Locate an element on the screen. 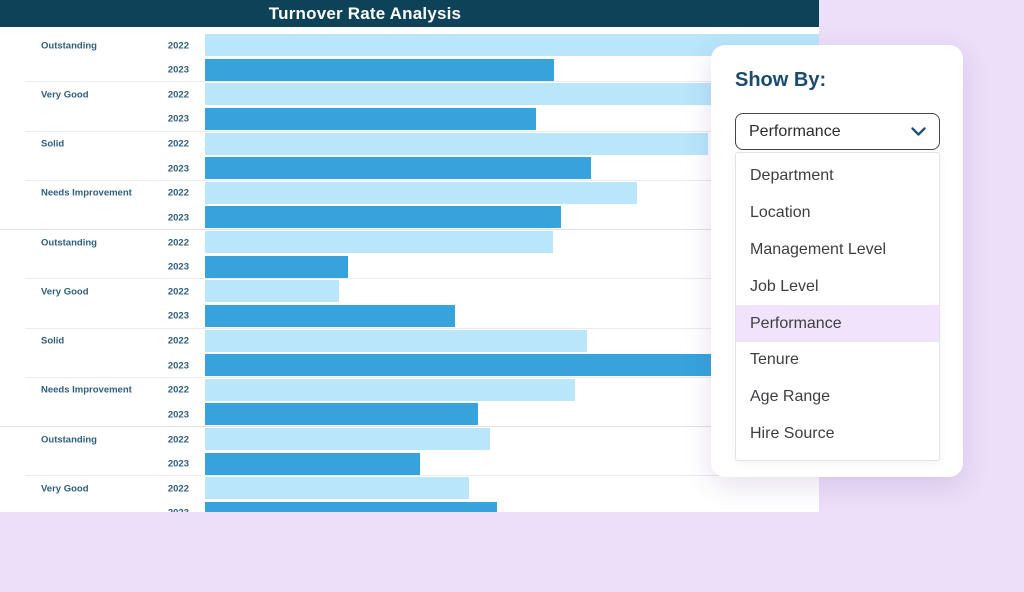  option-tenure: Tenure is located at coordinates (774, 360).